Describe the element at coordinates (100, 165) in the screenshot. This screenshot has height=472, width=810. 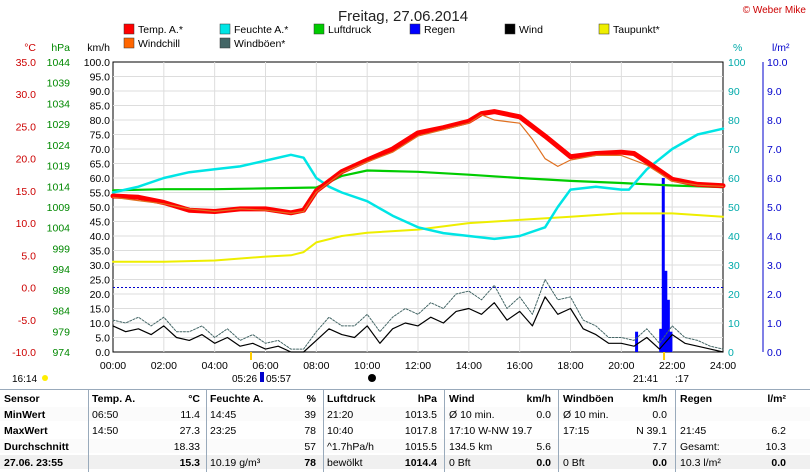
I see `y-tick-label-wind-kmh: 65.0` at that location.